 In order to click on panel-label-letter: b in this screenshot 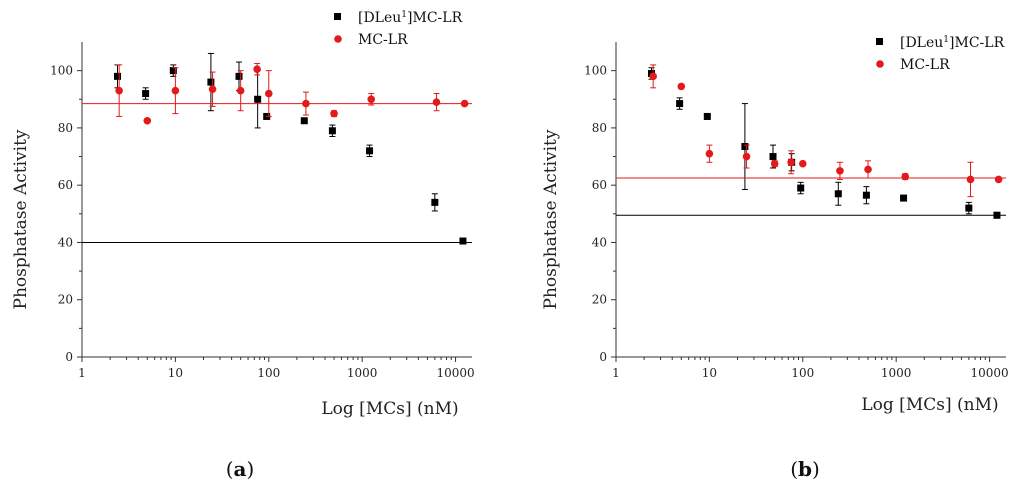, I will do `click(805, 469)`.